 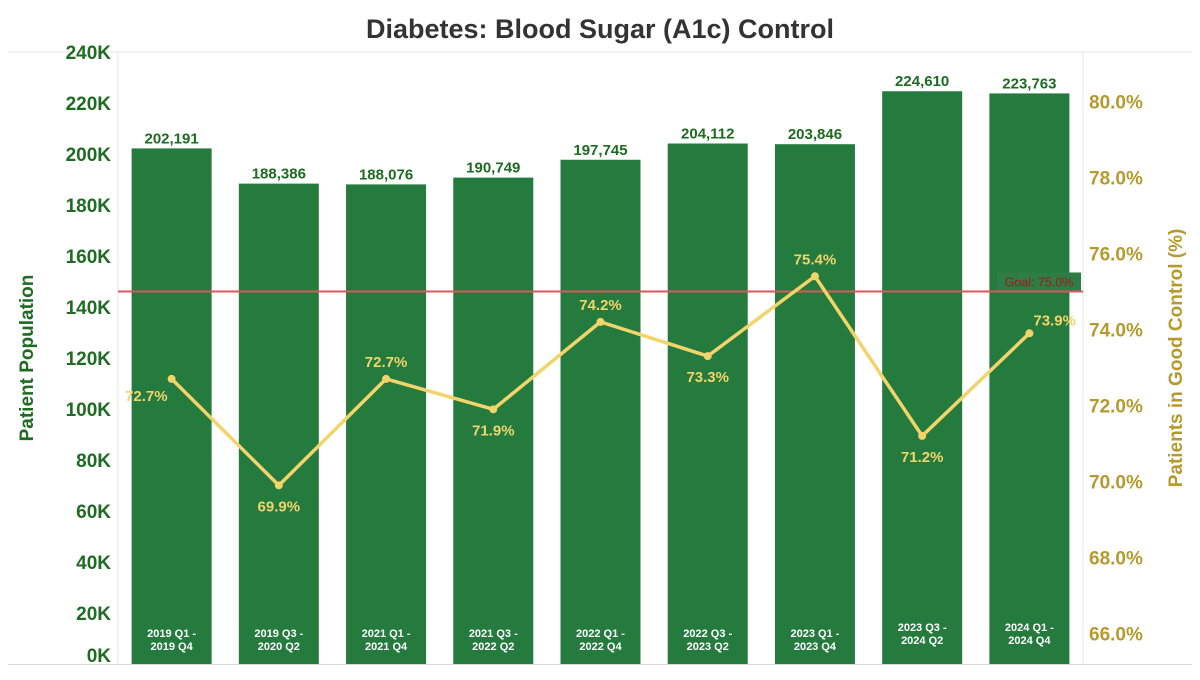 What do you see at coordinates (89, 155) in the screenshot?
I see `left-tick-label: 200K` at bounding box center [89, 155].